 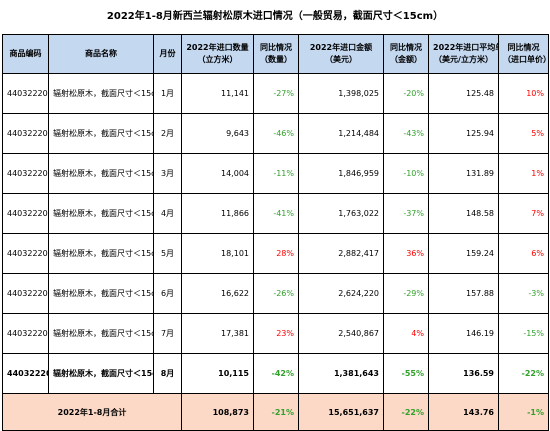 I want to click on quantity-yoy-cell: -41%, so click(x=276, y=213).